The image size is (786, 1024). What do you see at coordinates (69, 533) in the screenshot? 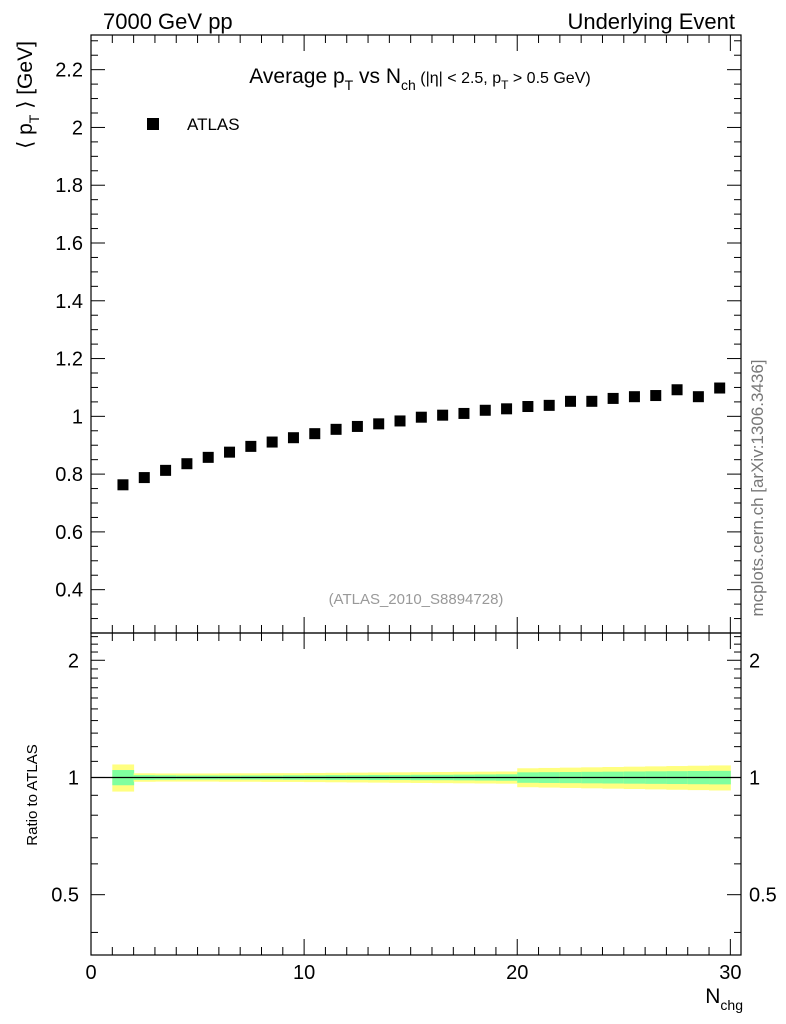
I see `main-y-tick-label: 0.6` at bounding box center [69, 533].